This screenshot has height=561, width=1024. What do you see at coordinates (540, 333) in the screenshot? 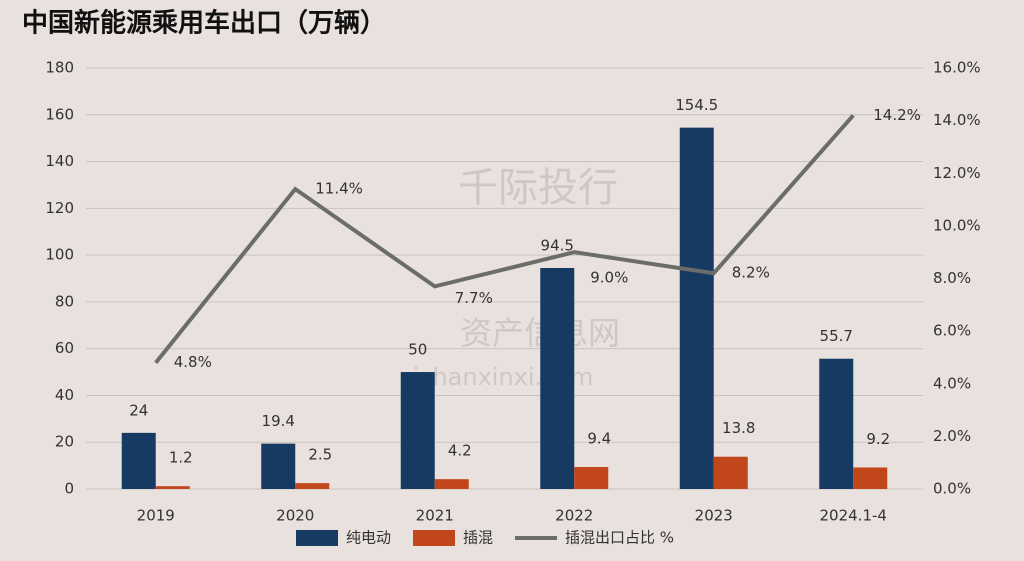
I see `watermark-text: 资产信息网` at bounding box center [540, 333].